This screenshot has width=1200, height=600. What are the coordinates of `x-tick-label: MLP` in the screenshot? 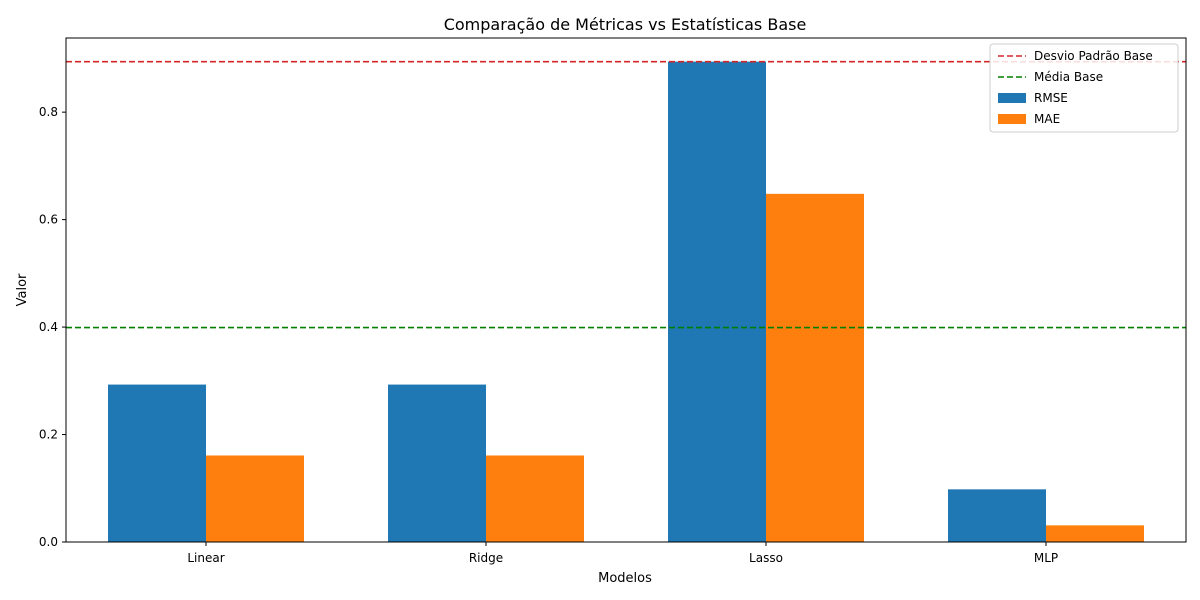 It's located at (1046, 558).